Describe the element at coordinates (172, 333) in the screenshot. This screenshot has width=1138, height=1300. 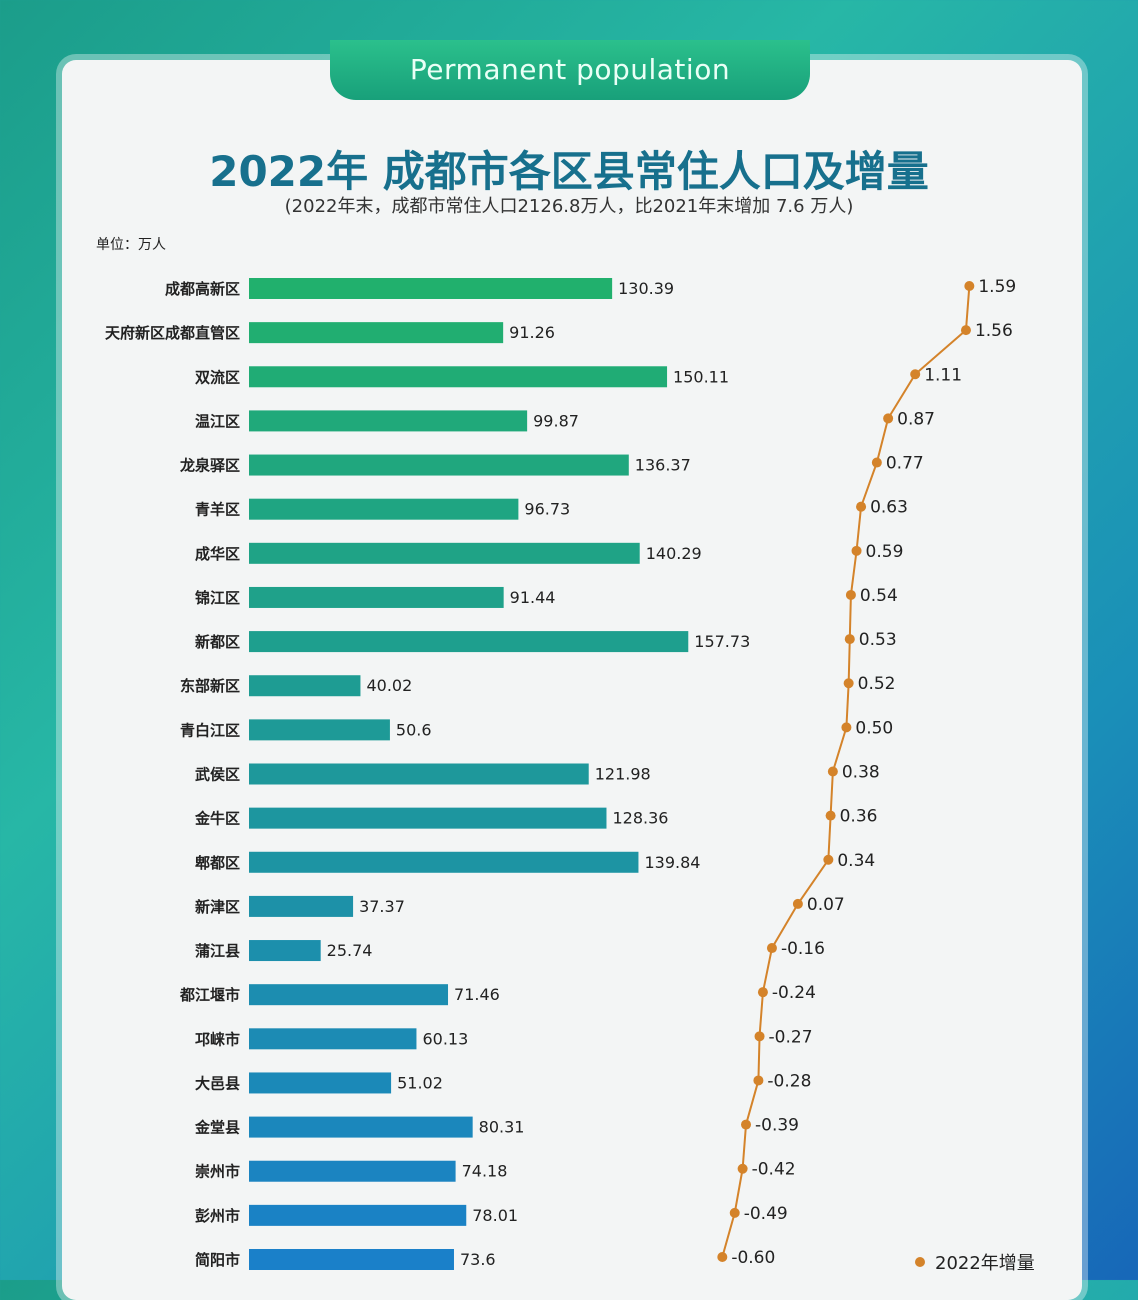
I see `category-label: 天府新区成都直管区` at that location.